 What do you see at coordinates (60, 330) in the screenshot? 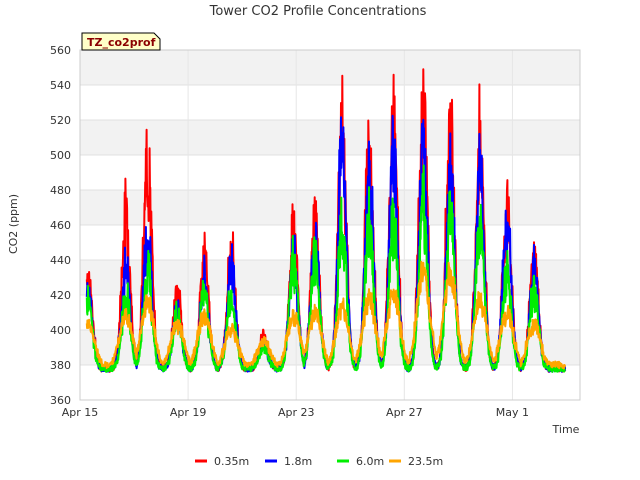
I see `y-tick-label: 400` at bounding box center [60, 330].